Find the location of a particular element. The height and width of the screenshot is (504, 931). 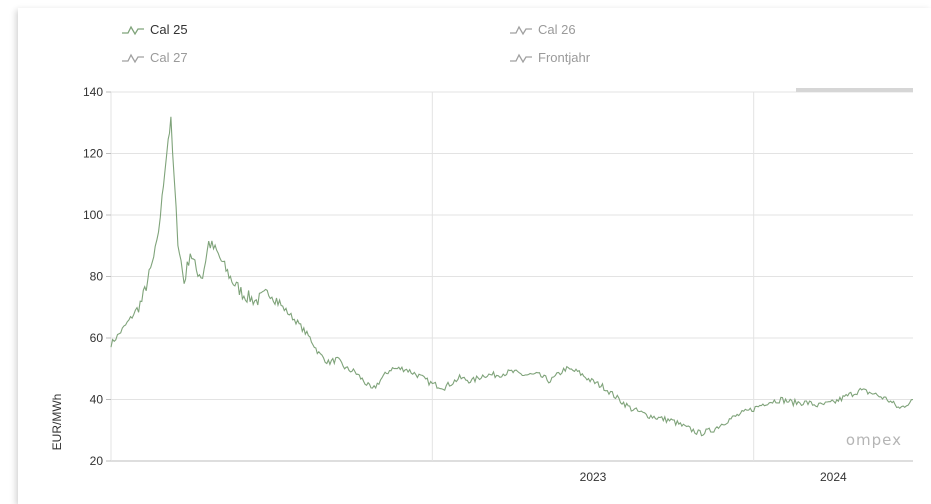

x-axis: 2023 2024 is located at coordinates (713, 477).